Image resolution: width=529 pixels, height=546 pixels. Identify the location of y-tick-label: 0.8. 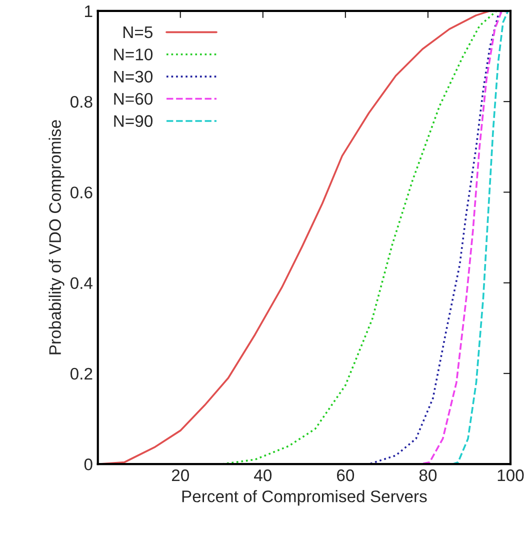
(81, 102).